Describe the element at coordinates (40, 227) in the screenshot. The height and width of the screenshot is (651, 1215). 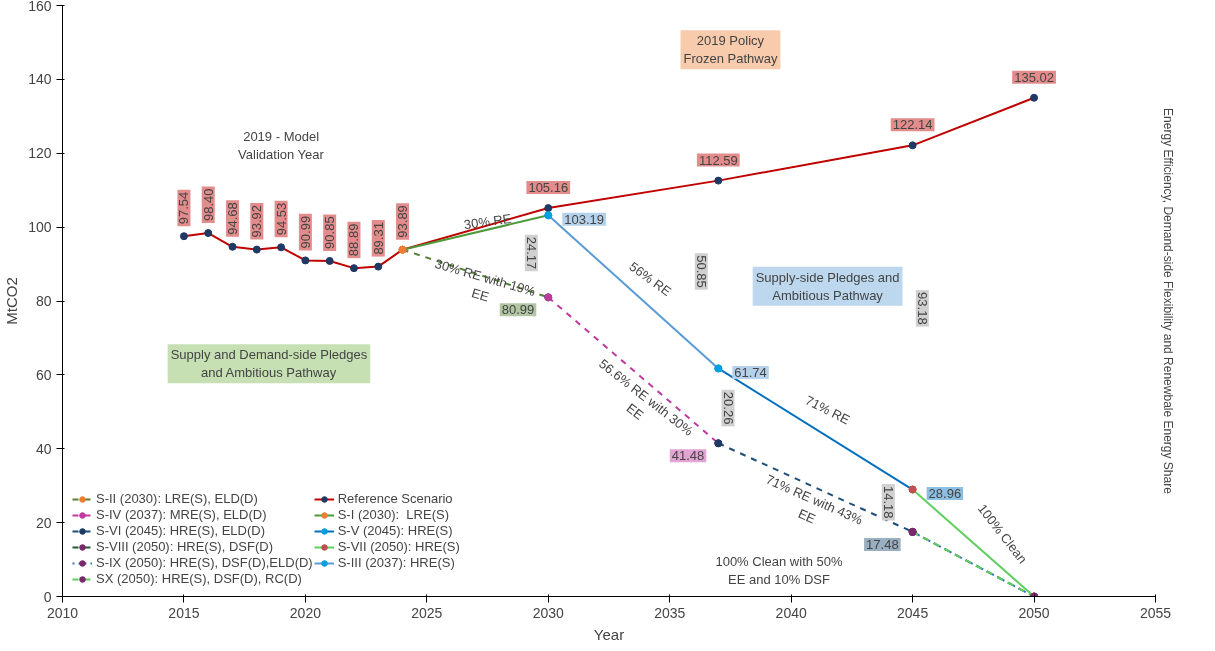
I see `y-tick-label: 100` at that location.